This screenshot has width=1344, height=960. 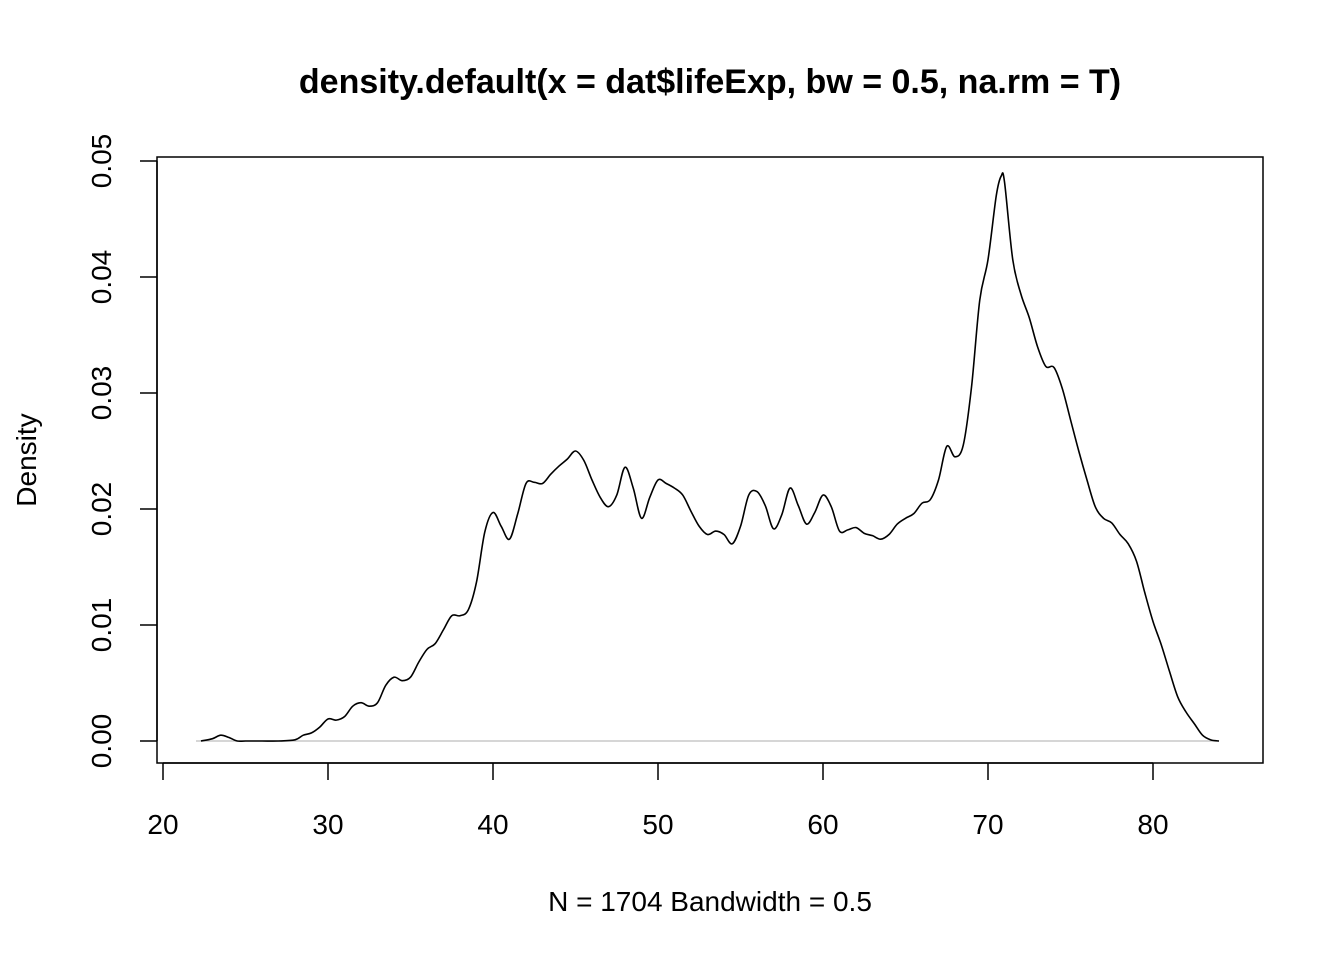 What do you see at coordinates (101, 741) in the screenshot?
I see `y-tick-label: 0.00` at bounding box center [101, 741].